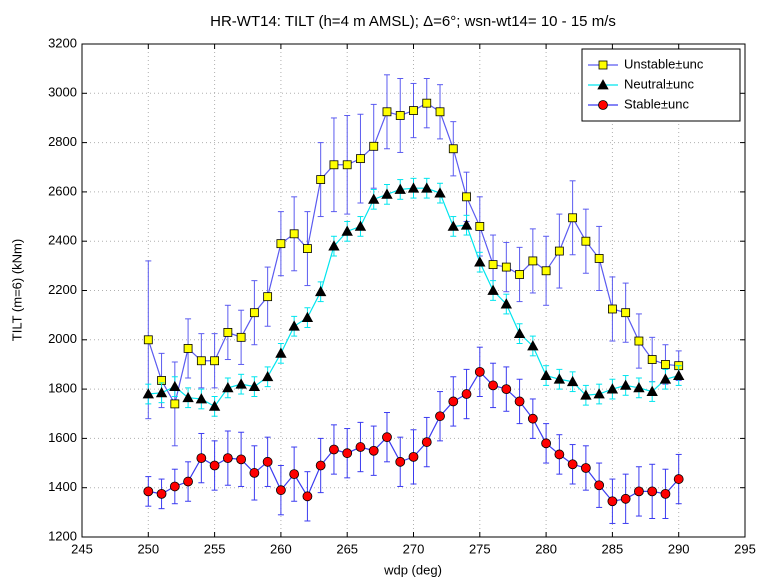 Image resolution: width=770 pixels, height=584 pixels. I want to click on x-axis-label: wdp (deg), so click(412, 569).